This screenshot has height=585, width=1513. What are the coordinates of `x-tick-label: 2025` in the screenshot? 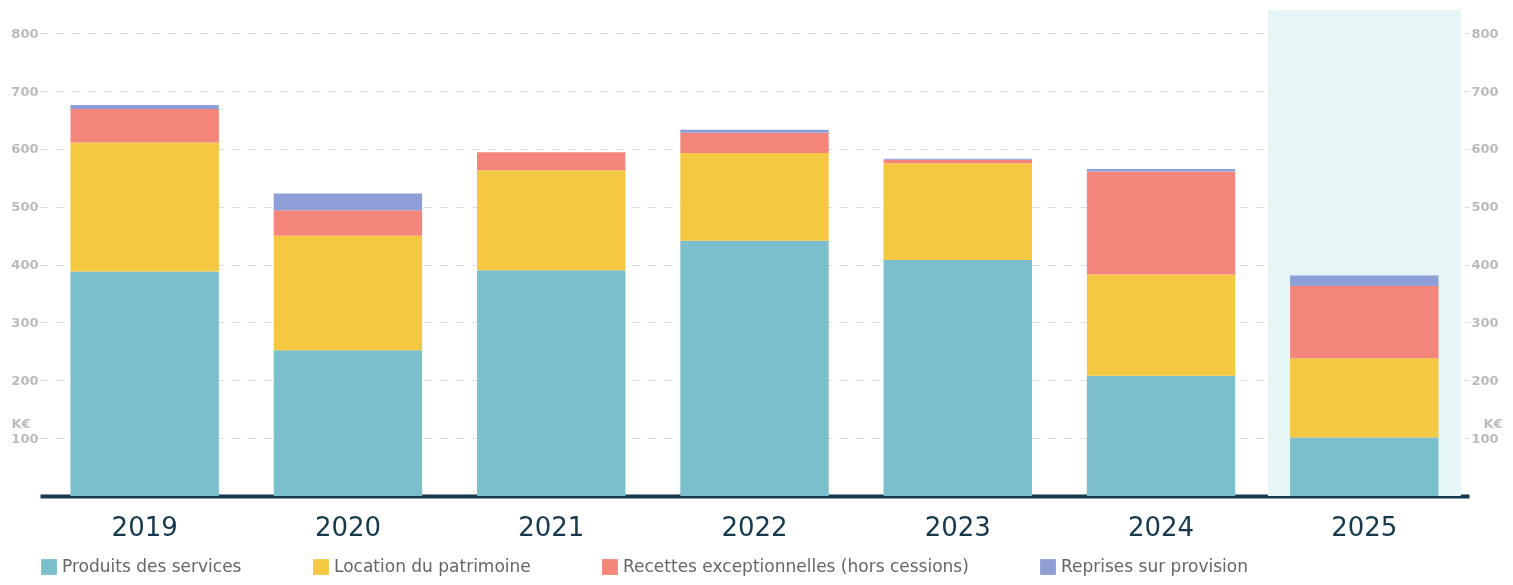 It's located at (1364, 526).